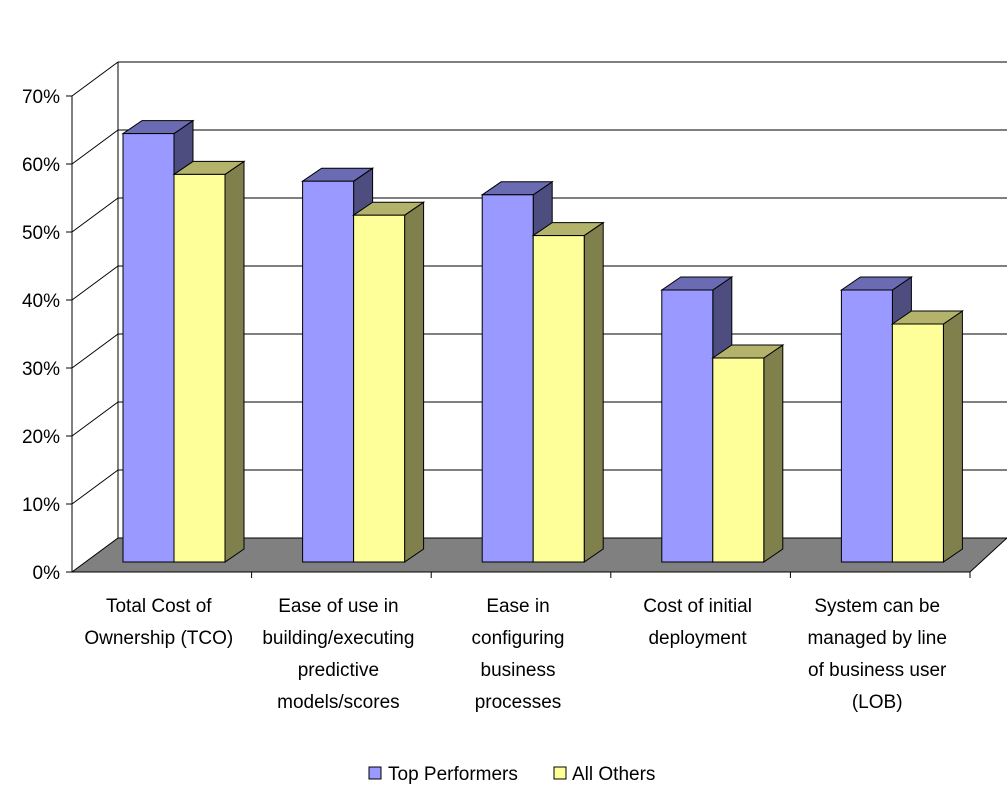  Describe the element at coordinates (41, 335) in the screenshot. I see `y-axis-tick-labels: 0% 10% 20% 30% 40% 50% 60% 70%` at that location.